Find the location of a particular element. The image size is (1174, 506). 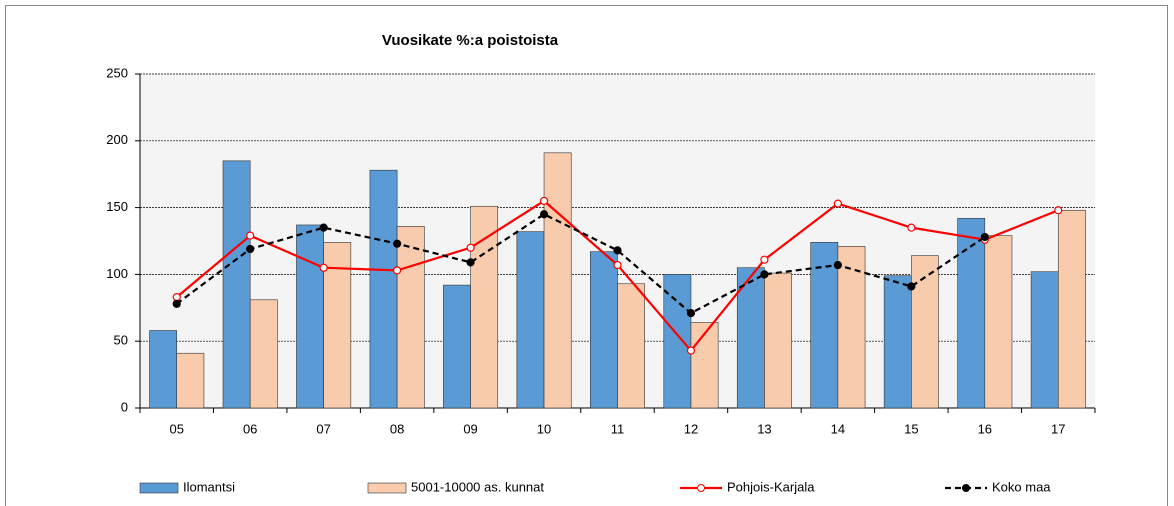

x-tick-label: 15 is located at coordinates (911, 428).